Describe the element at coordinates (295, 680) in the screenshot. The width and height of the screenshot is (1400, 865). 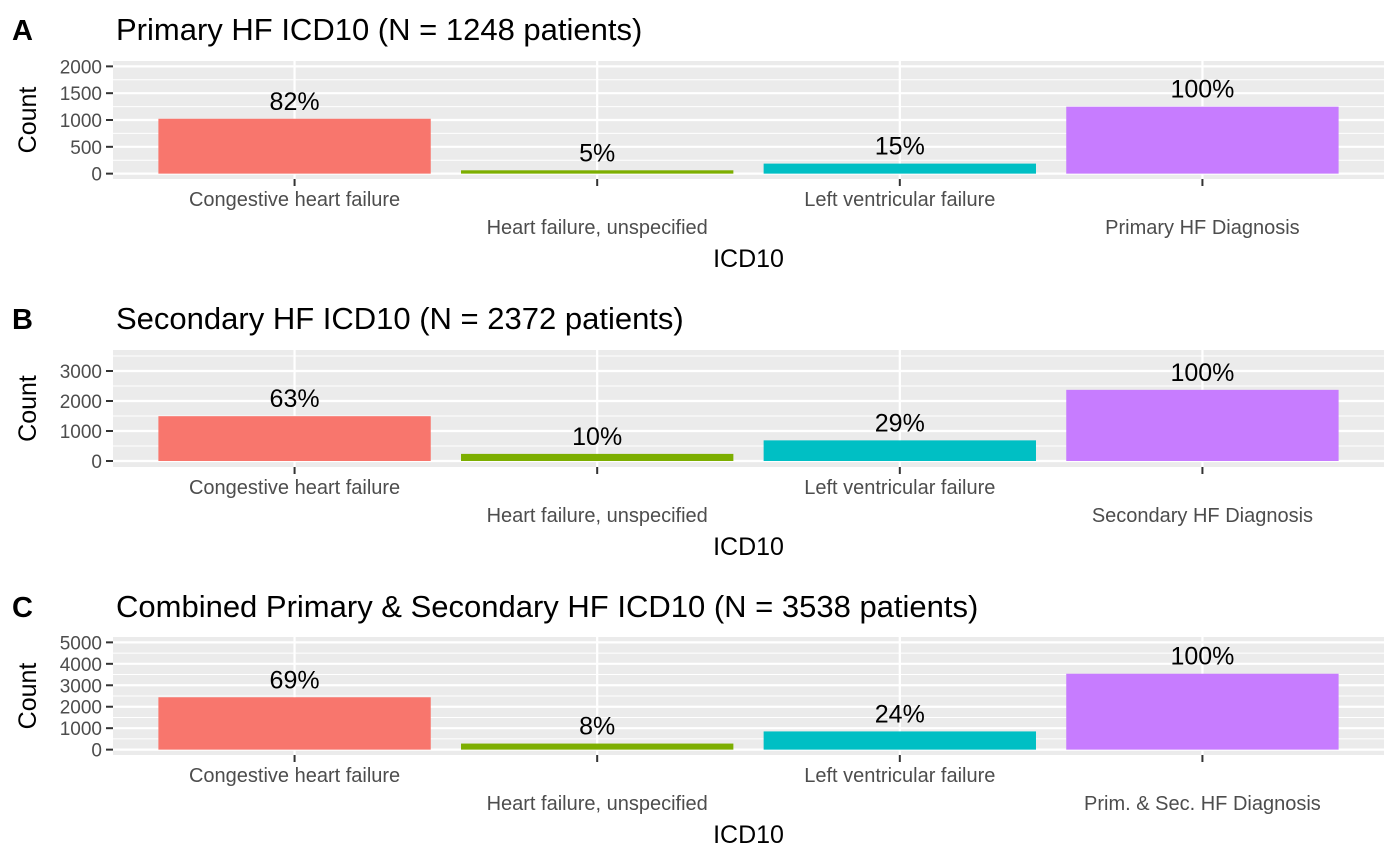
I see `data-label: 69%` at that location.